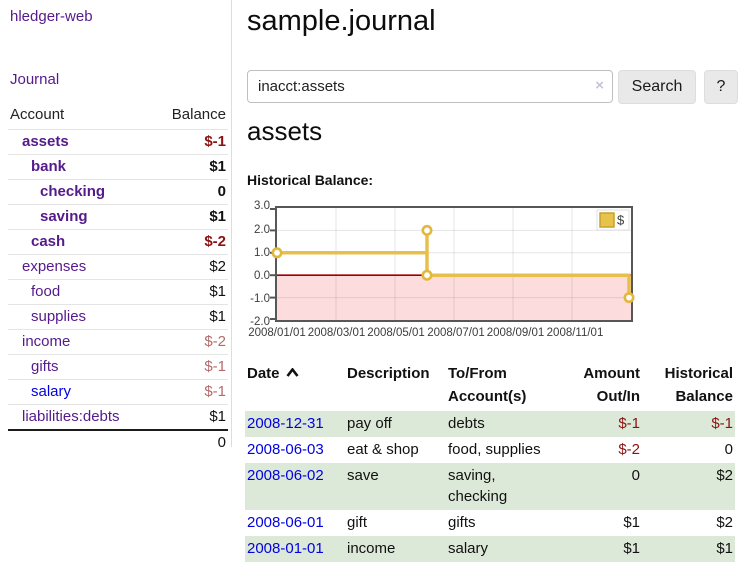 The width and height of the screenshot is (742, 582). What do you see at coordinates (456, 333) in the screenshot?
I see `x-tick-label: 2008/07/01` at bounding box center [456, 333].